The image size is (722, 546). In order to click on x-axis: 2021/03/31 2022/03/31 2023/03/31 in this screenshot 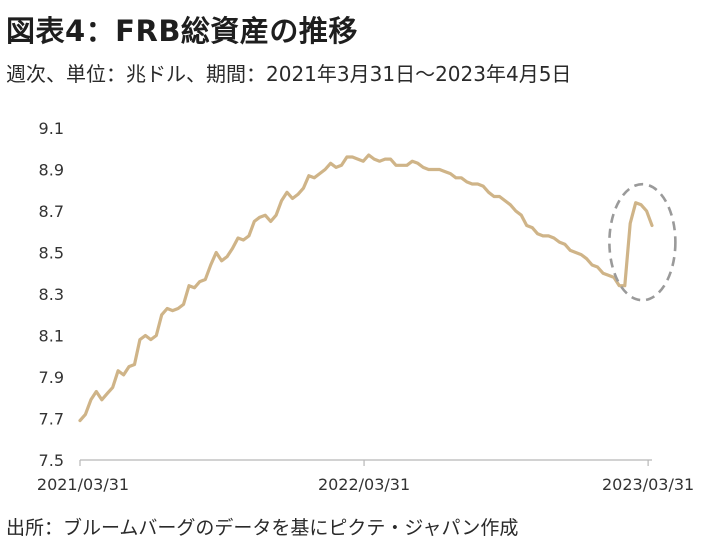, I will do `click(365, 476)`.